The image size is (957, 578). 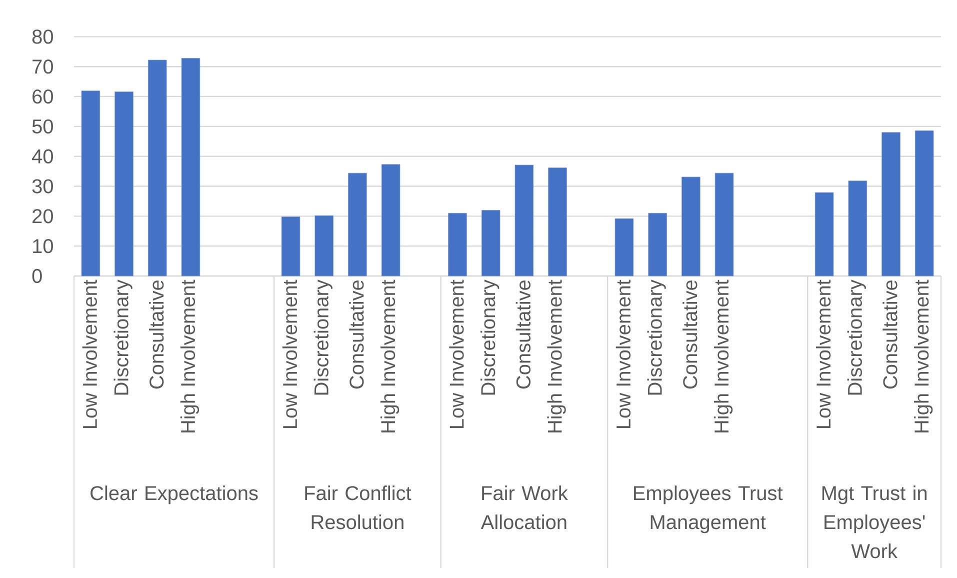 I want to click on y-tick-label: 80, so click(x=42, y=37).